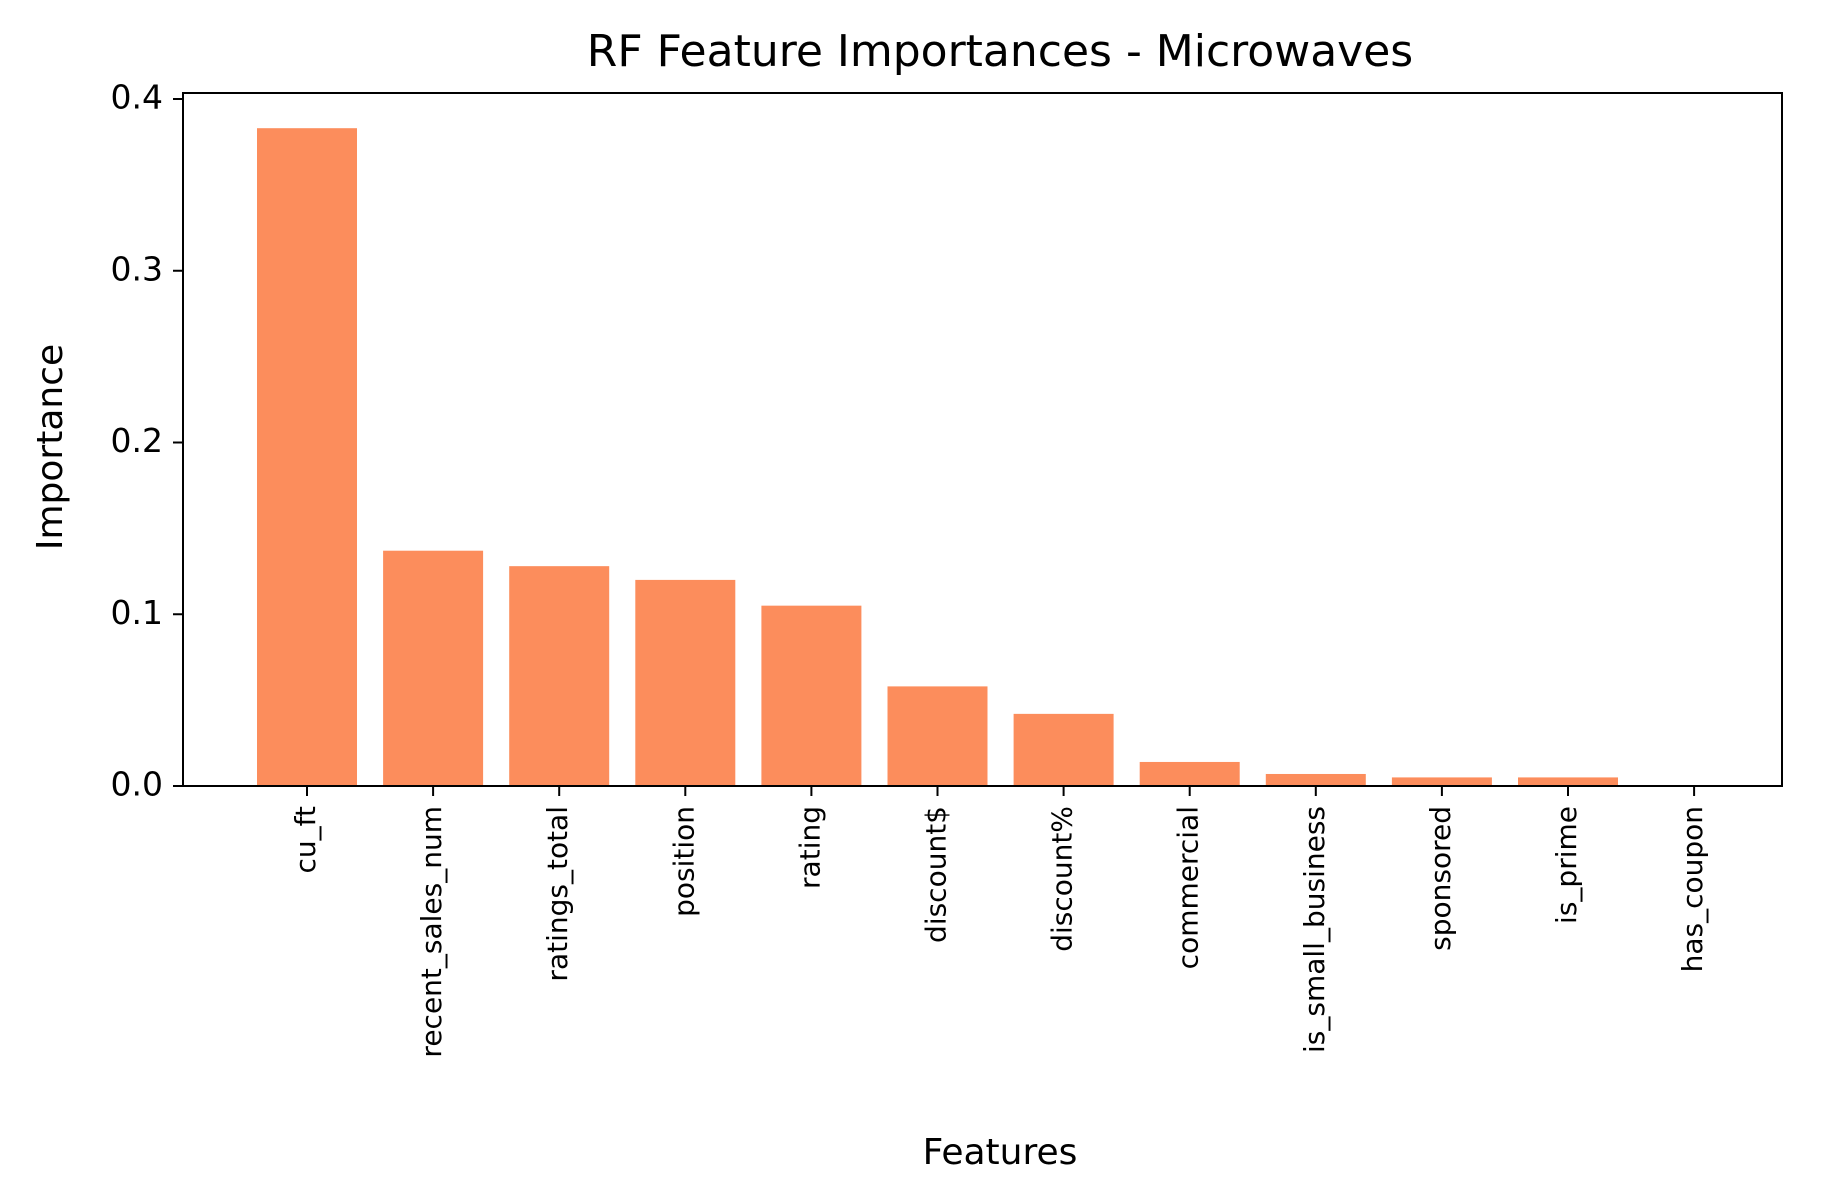  What do you see at coordinates (1189, 773) in the screenshot?
I see `bar-commercial` at bounding box center [1189, 773].